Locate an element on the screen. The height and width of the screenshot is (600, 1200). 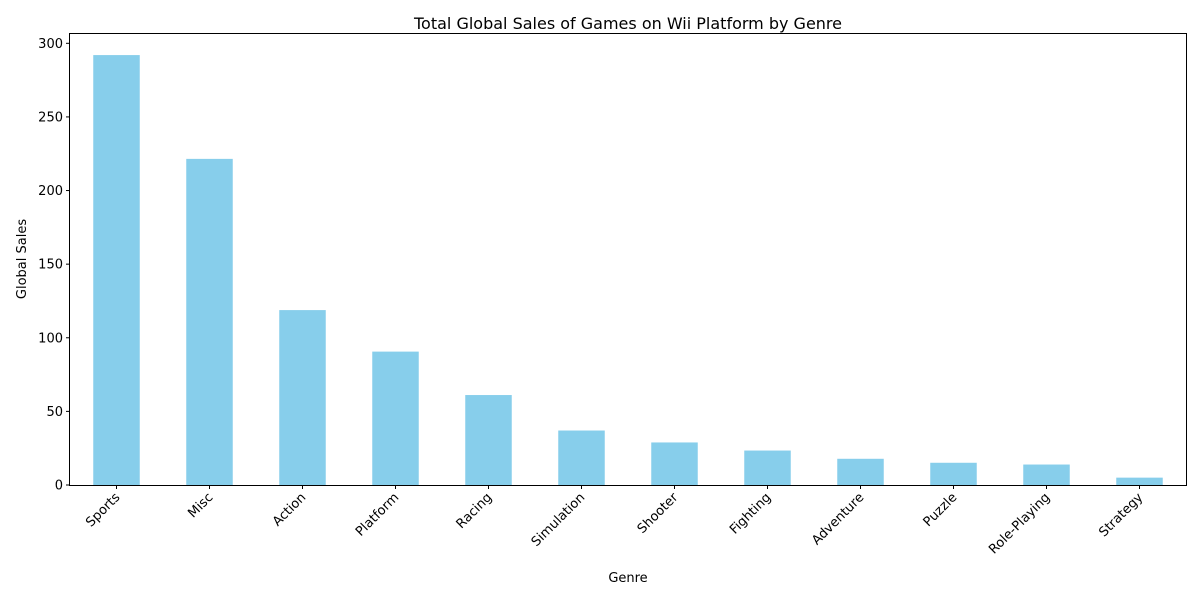
x-tick-label: Adventure is located at coordinates (838, 519).